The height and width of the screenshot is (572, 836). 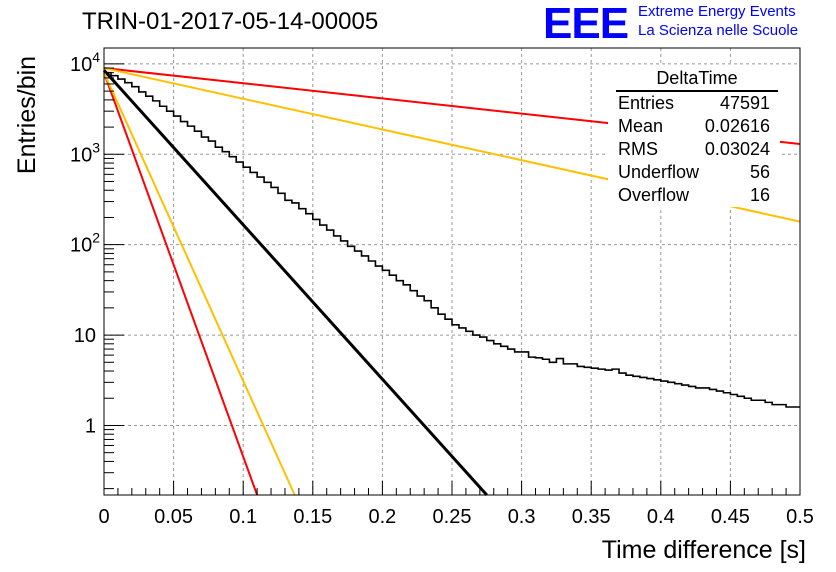 I want to click on y-axis-label: Entries/bin, so click(x=27, y=115).